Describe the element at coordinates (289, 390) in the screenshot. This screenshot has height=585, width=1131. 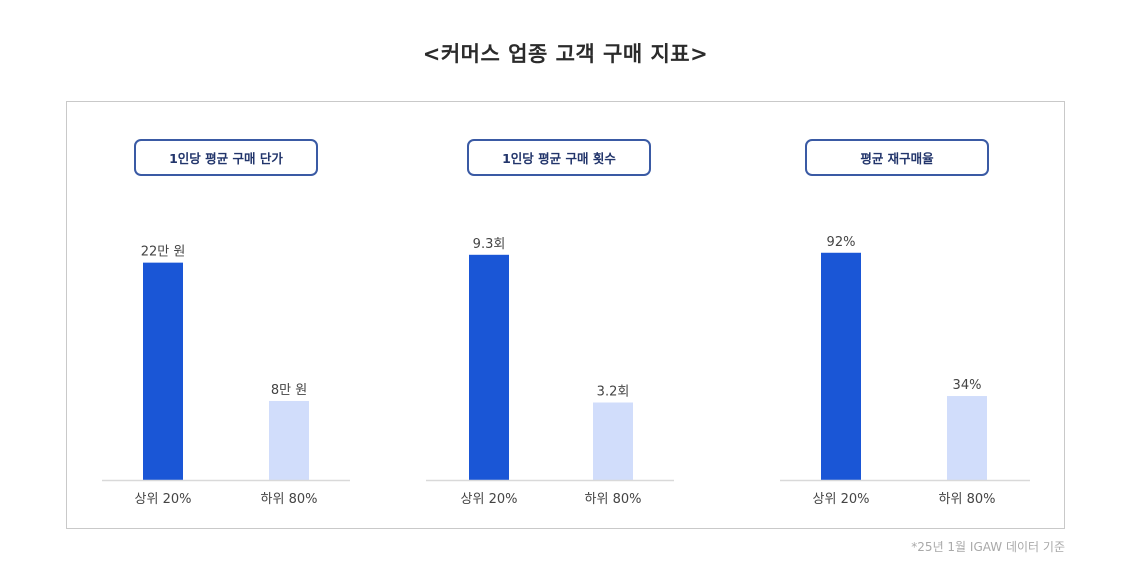
I see `data-label: 8만 원` at that location.